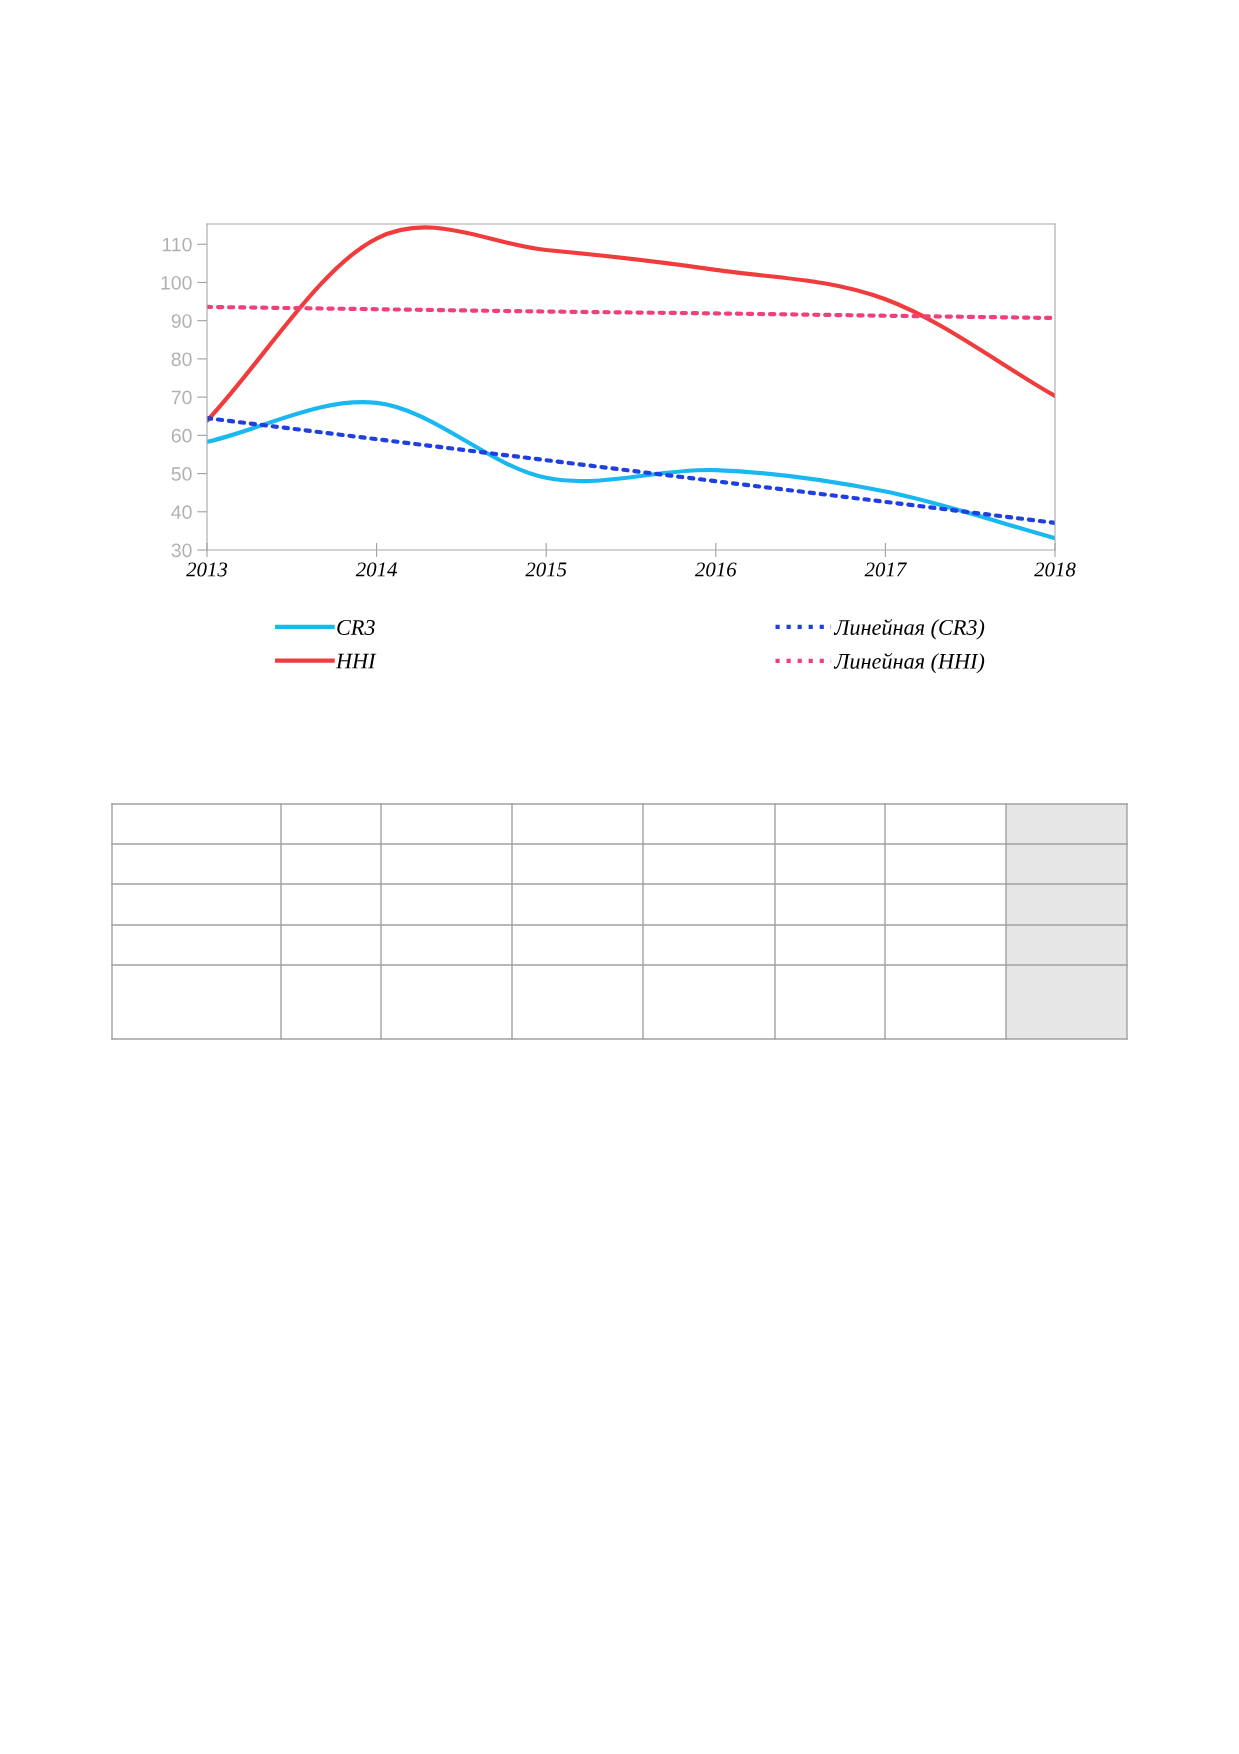 This screenshot has width=1239, height=1754. What do you see at coordinates (356, 661) in the screenshot?
I see `legend-label: HHI` at bounding box center [356, 661].